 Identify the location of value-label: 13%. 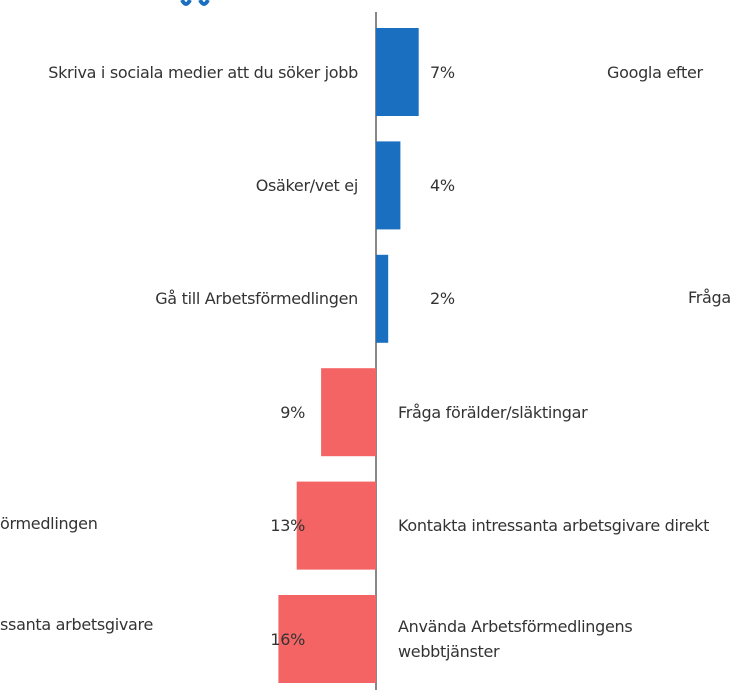
(287, 526).